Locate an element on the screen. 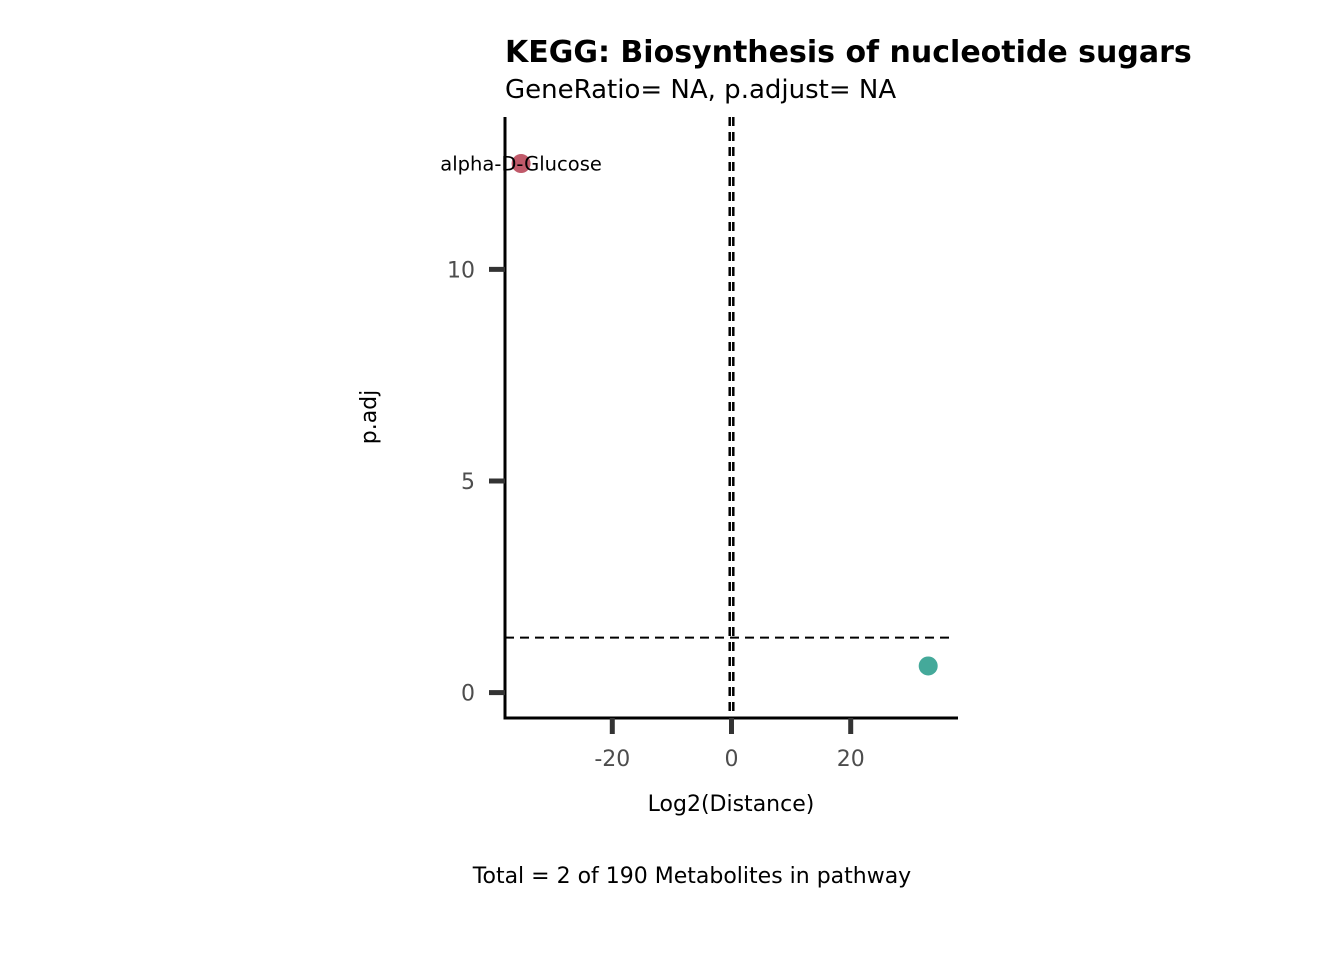  chart-caption: Total = 2 of 190 Metabolites in pathway is located at coordinates (691, 876).